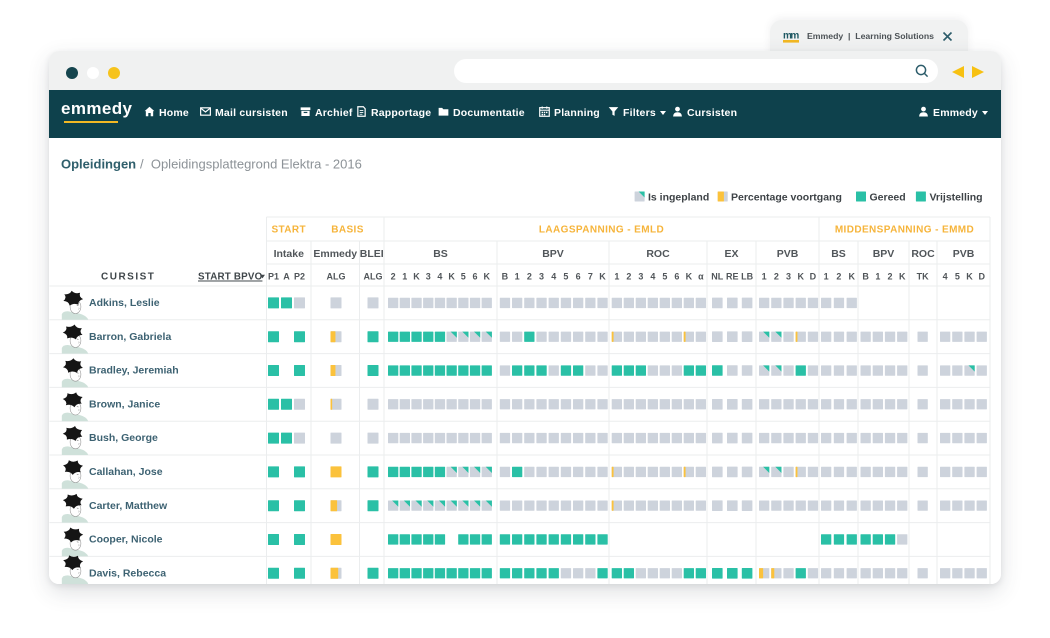 This screenshot has height=638, width=1050. What do you see at coordinates (134, 371) in the screenshot?
I see `svg-text: Bradley, Jeremiah` at bounding box center [134, 371].